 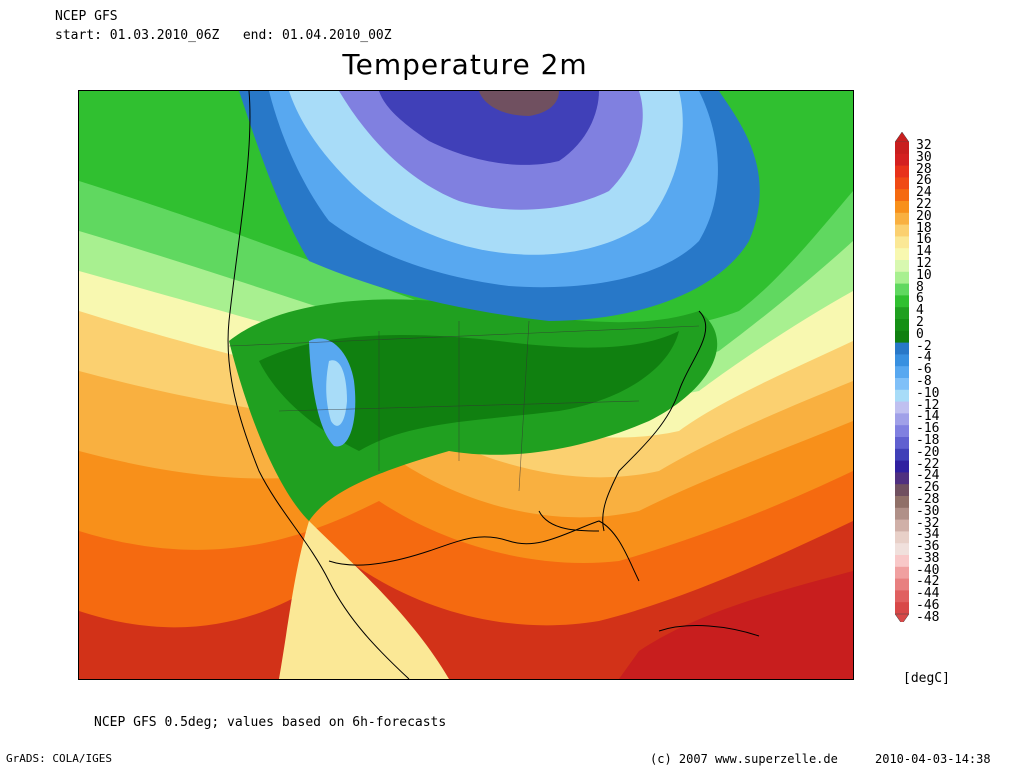 I want to click on colorbar-tick-label: 20, so click(x=924, y=216).